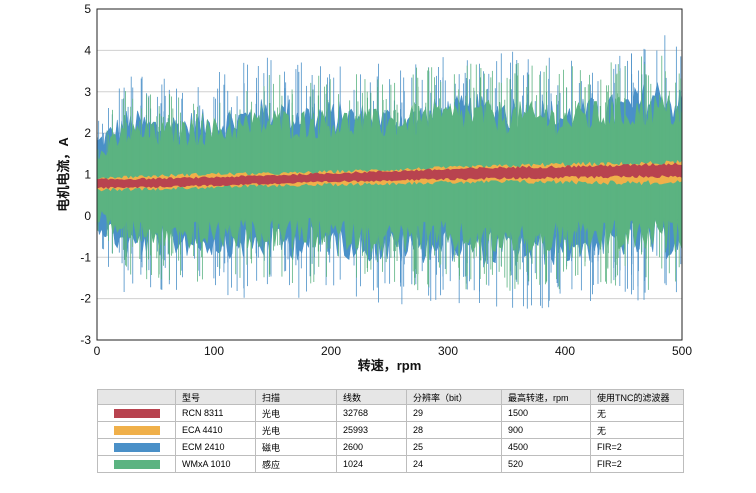  What do you see at coordinates (296, 447) in the screenshot?
I see `scan-cell: 磁电` at bounding box center [296, 447].